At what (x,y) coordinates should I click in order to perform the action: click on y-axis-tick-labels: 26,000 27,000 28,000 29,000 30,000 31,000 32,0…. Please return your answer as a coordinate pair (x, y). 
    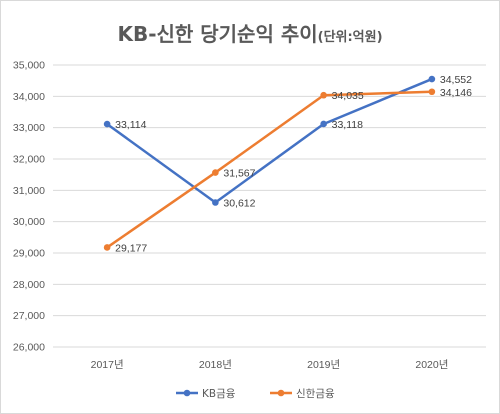
    Looking at the image, I should click on (29, 207).